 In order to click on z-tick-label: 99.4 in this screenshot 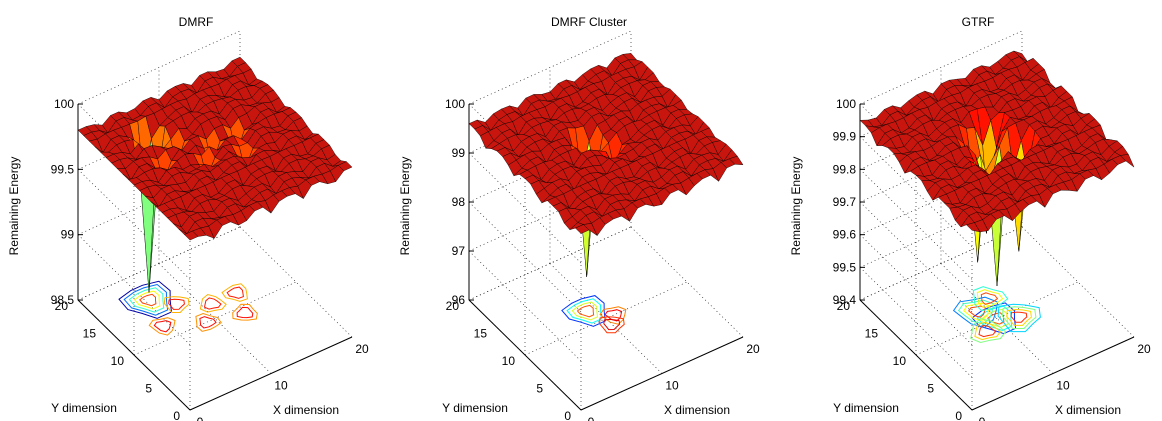, I will do `click(845, 300)`.